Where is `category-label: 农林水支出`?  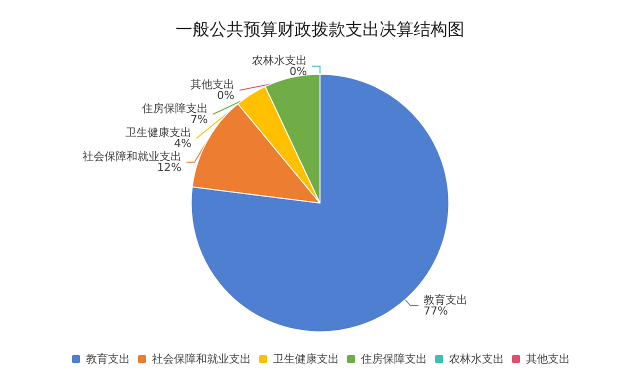 category-label: 农林水支出 is located at coordinates (279, 61).